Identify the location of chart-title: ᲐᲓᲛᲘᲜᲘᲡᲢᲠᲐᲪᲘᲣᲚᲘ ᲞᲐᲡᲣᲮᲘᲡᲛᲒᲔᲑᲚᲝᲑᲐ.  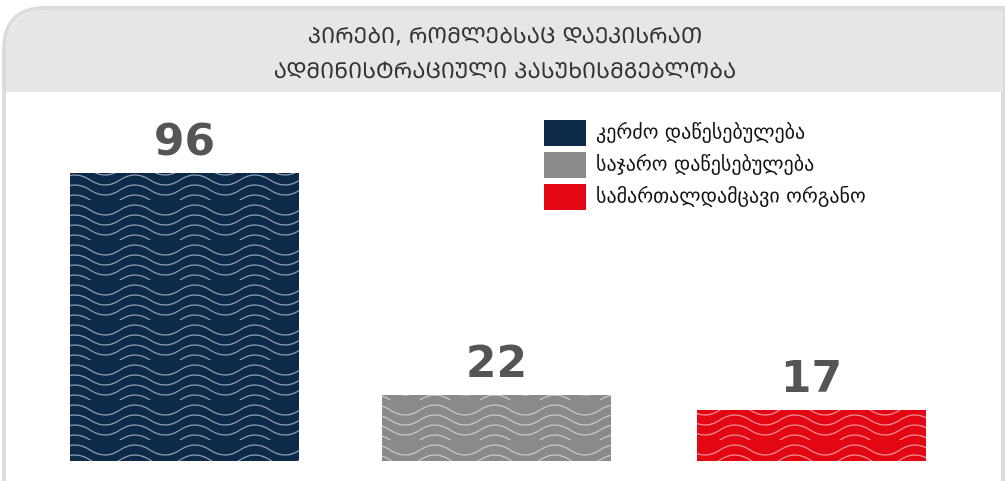
(505, 71).